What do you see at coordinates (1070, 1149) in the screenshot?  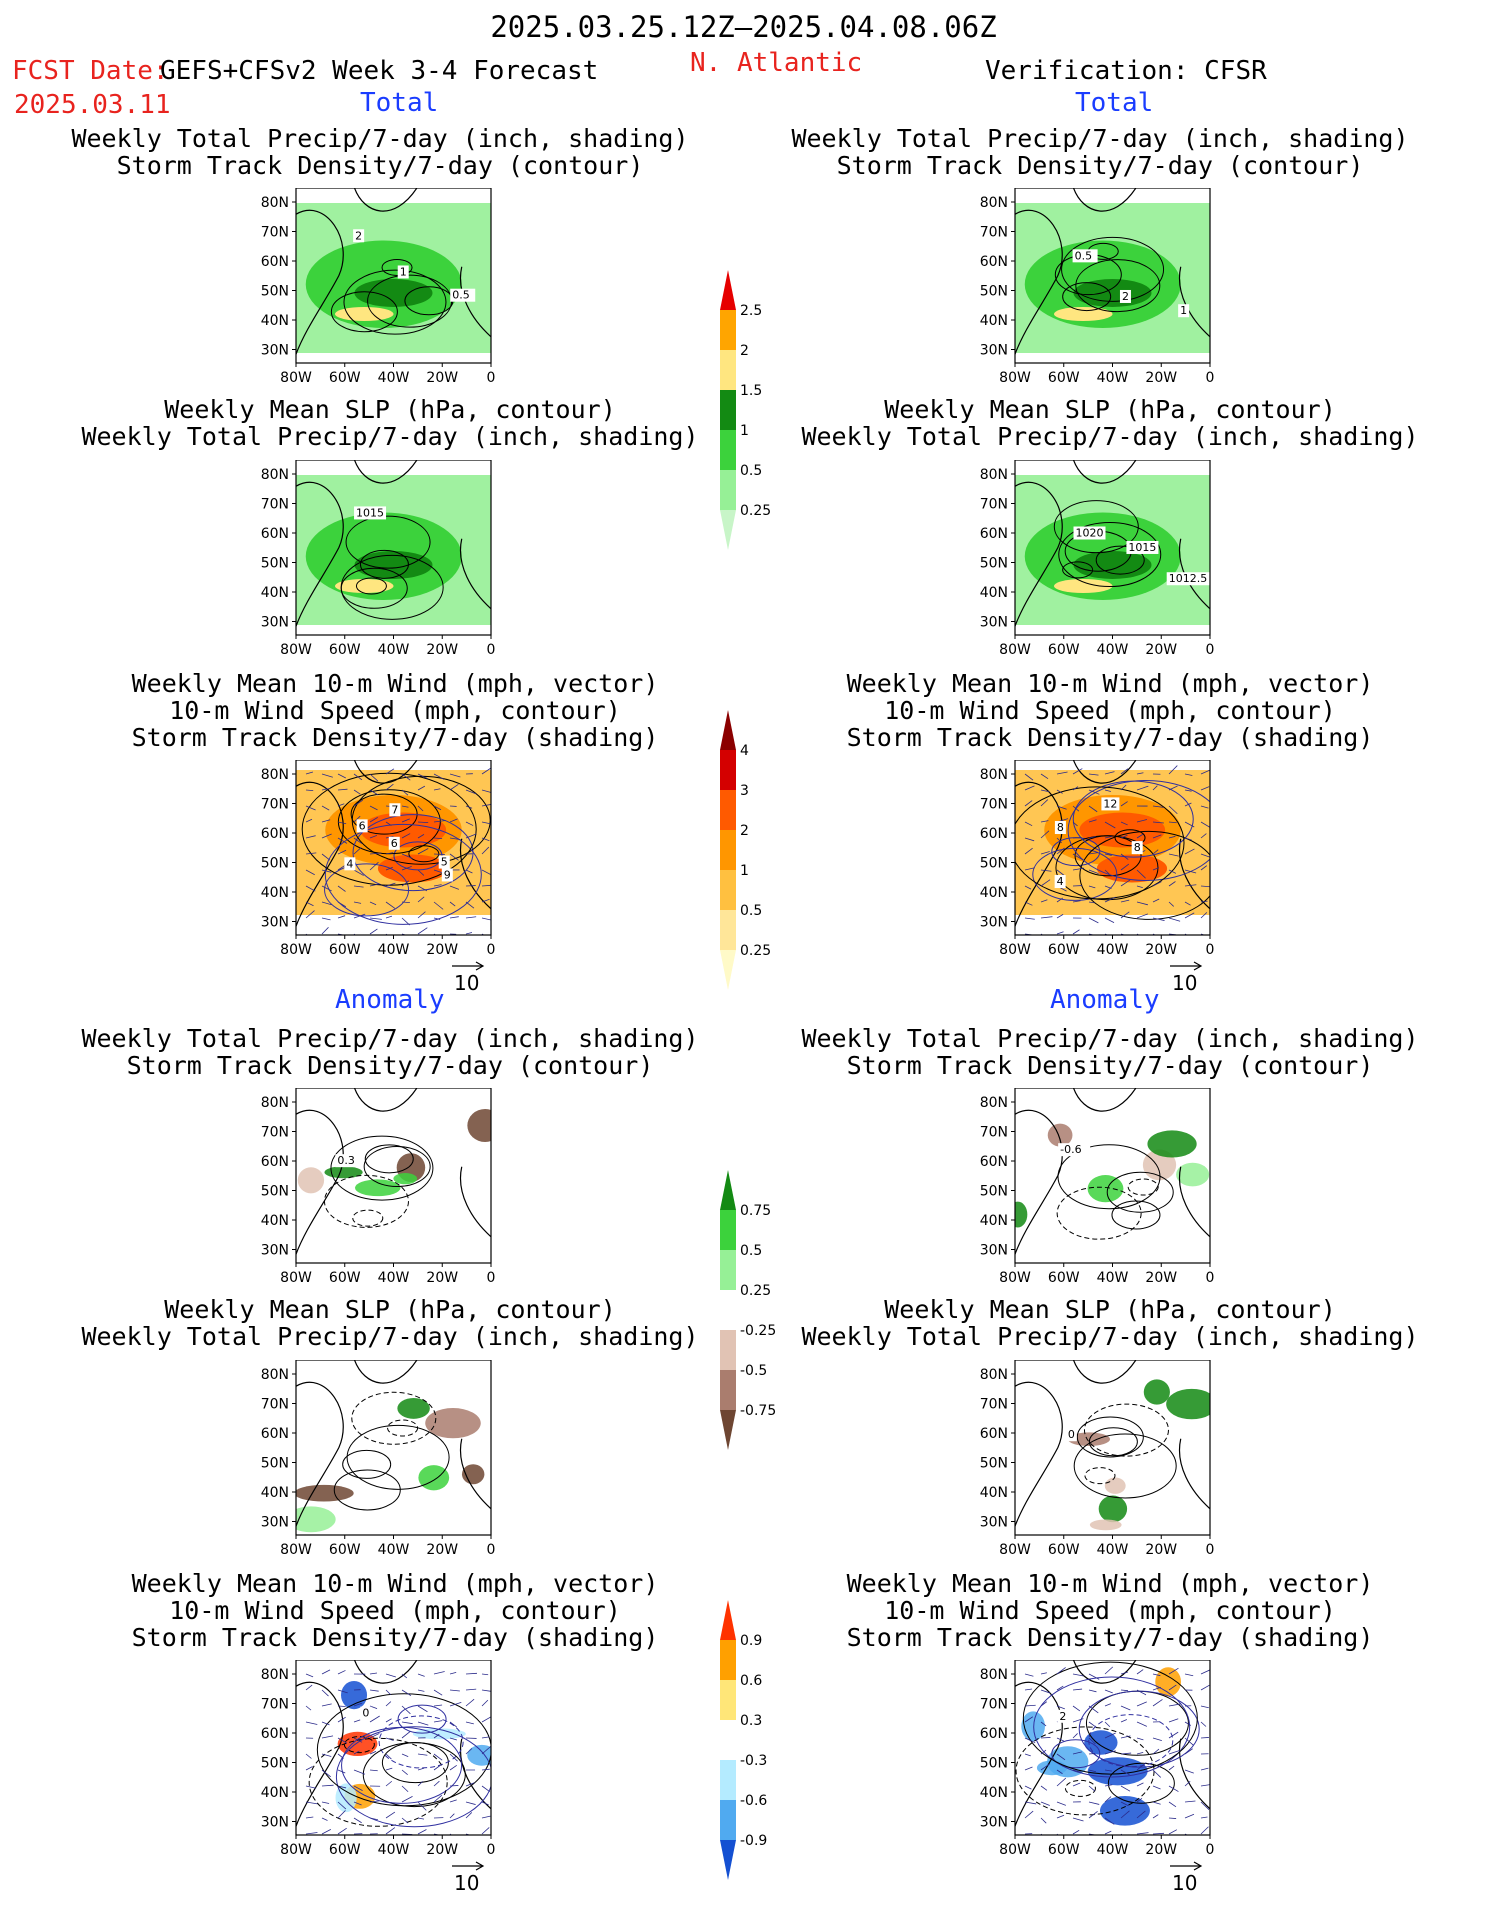 I see `contour-label: -0.6` at bounding box center [1070, 1149].